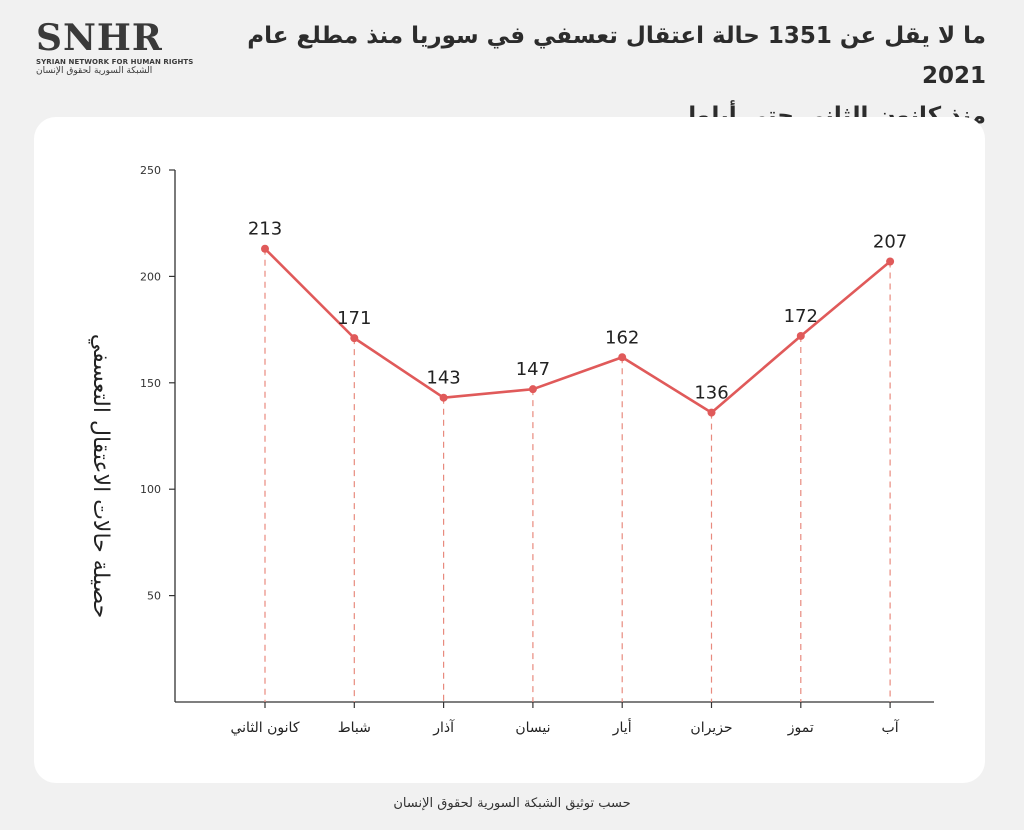 The image size is (1024, 830). Describe the element at coordinates (265, 229) in the screenshot. I see `data-label: 213` at that location.